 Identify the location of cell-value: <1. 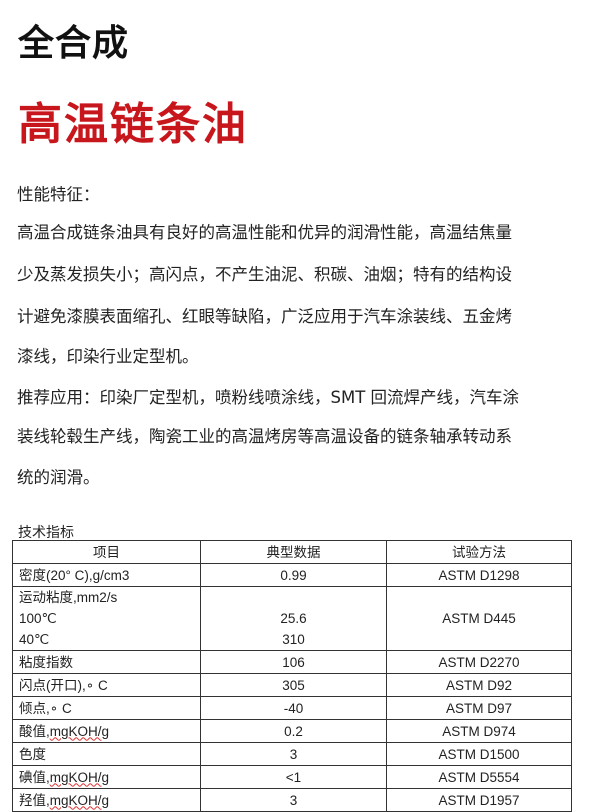
(293, 777).